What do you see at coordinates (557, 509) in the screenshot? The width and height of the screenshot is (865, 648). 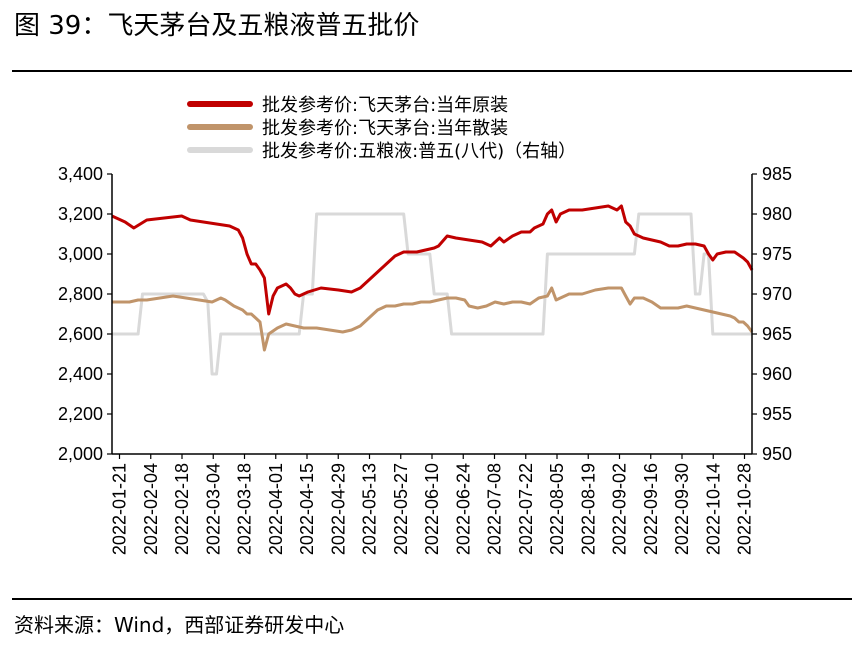 I see `x-tick-label: 2022-08-05` at bounding box center [557, 509].